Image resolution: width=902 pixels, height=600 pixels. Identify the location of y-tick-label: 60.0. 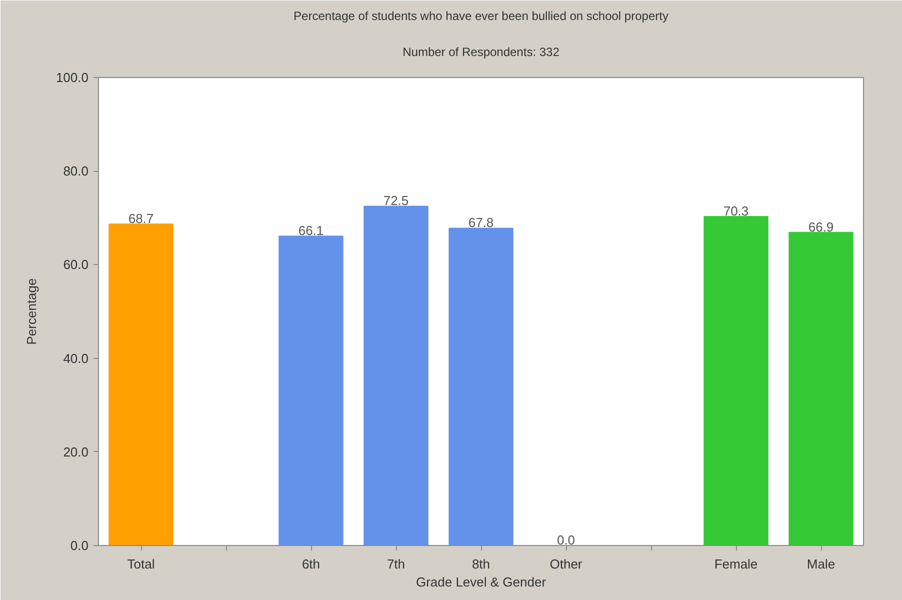
(76, 264).